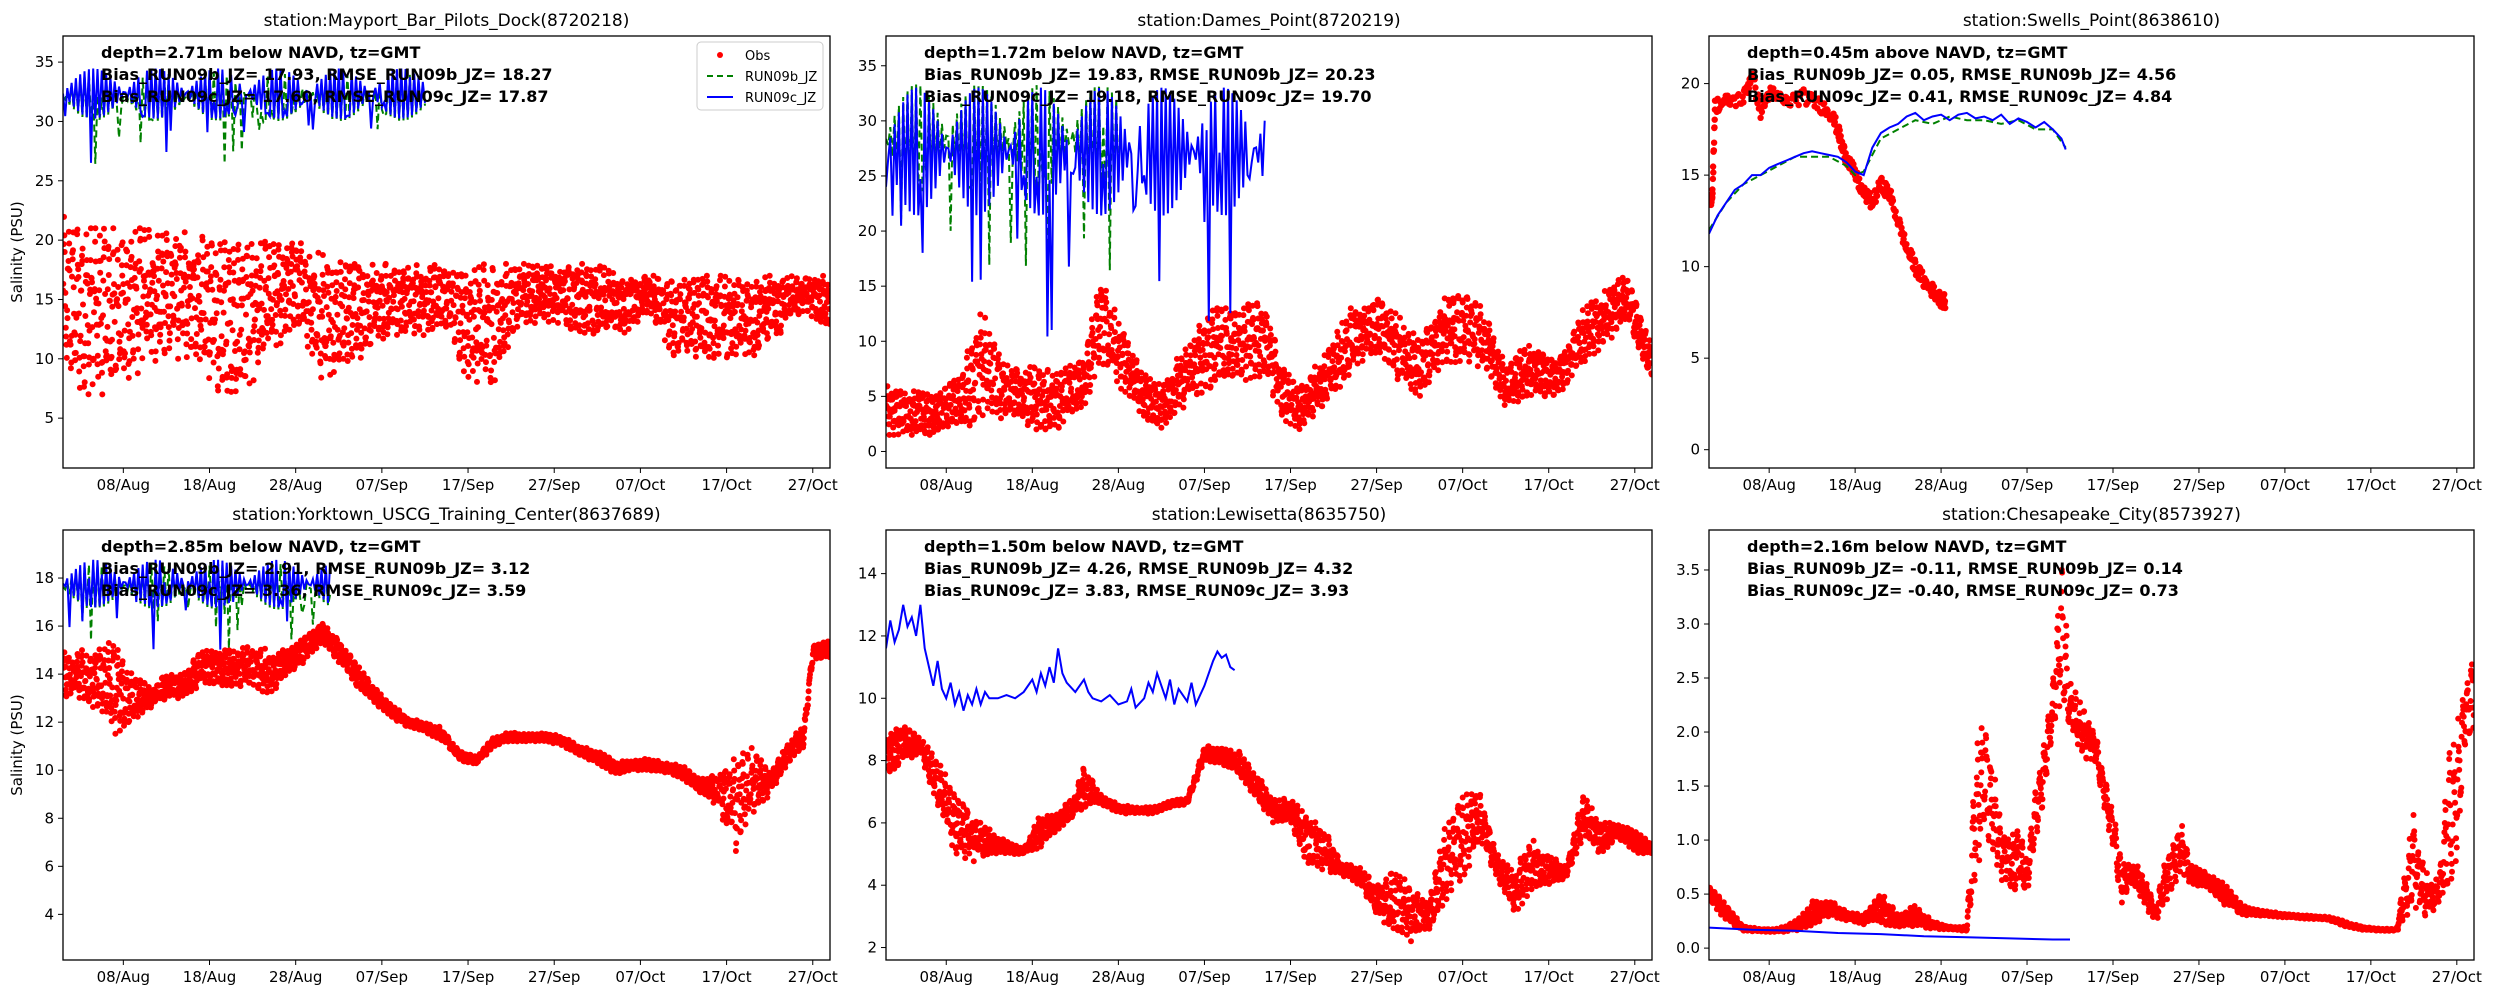 The width and height of the screenshot is (2500, 1000). Describe the element at coordinates (1463, 485) in the screenshot. I see `x-tick-label: 07/Oct` at that location.